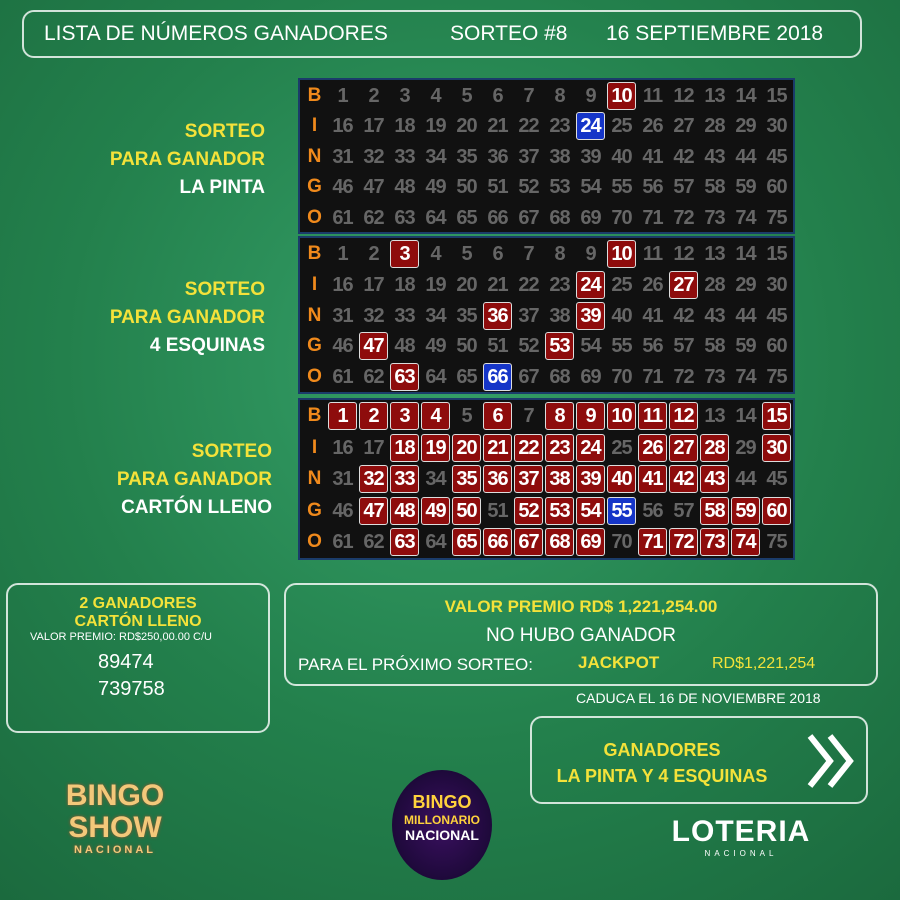 The width and height of the screenshot is (900, 900). Describe the element at coordinates (699, 760) in the screenshot. I see `winners-link: GANADORES LA PINTA Y 4 ESQUINAS` at that location.